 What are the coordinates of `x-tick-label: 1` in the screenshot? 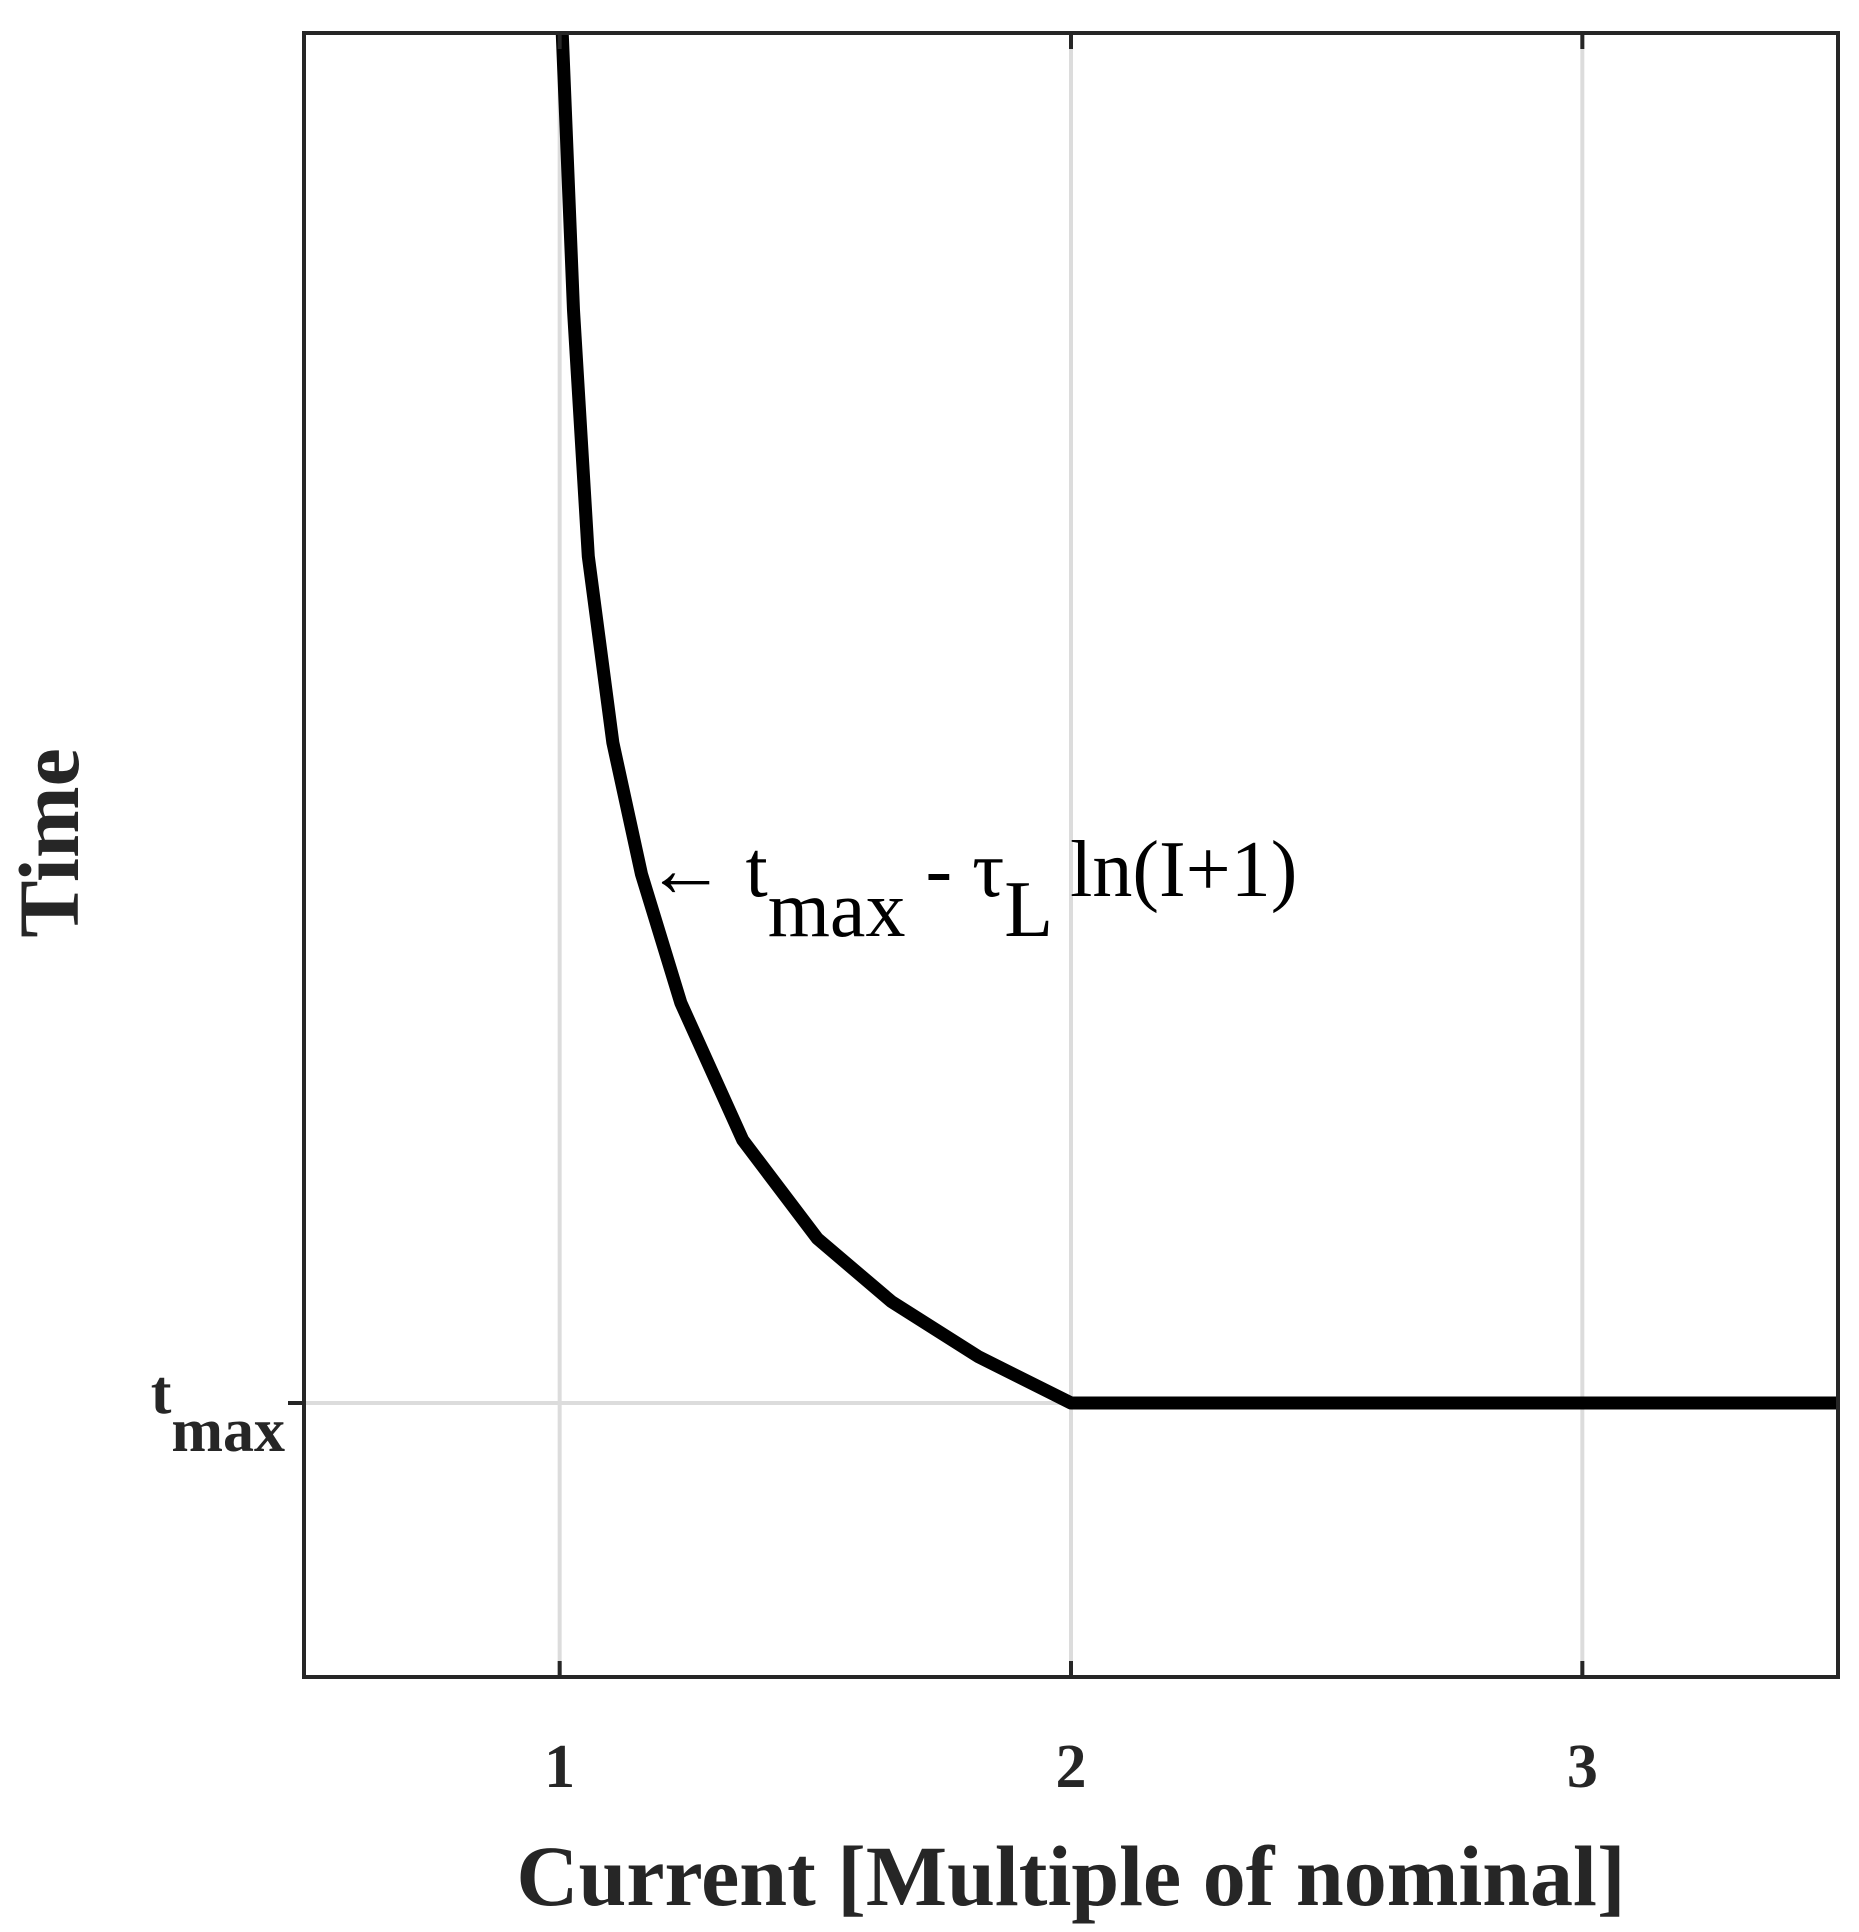 It's located at (559, 1767).